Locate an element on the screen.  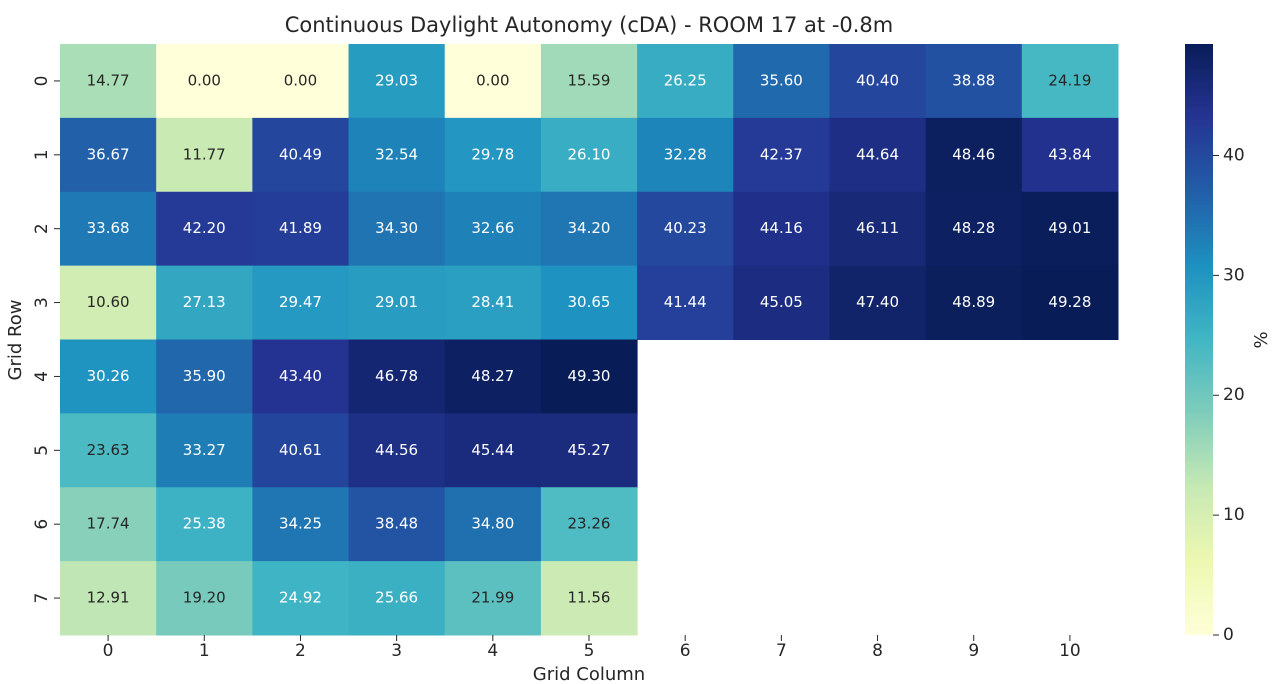
cell-label: 32.66 is located at coordinates (492, 228).